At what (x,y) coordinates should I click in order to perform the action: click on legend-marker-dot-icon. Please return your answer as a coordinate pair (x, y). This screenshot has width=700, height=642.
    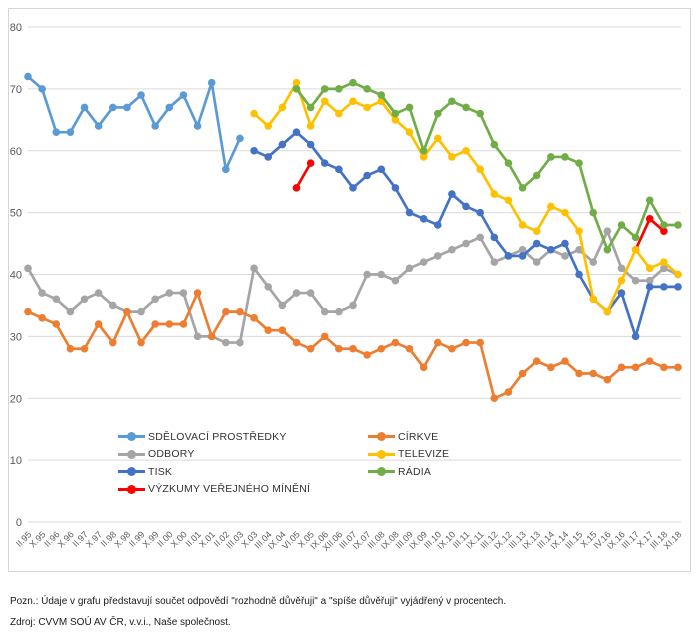
    Looking at the image, I should click on (131, 454).